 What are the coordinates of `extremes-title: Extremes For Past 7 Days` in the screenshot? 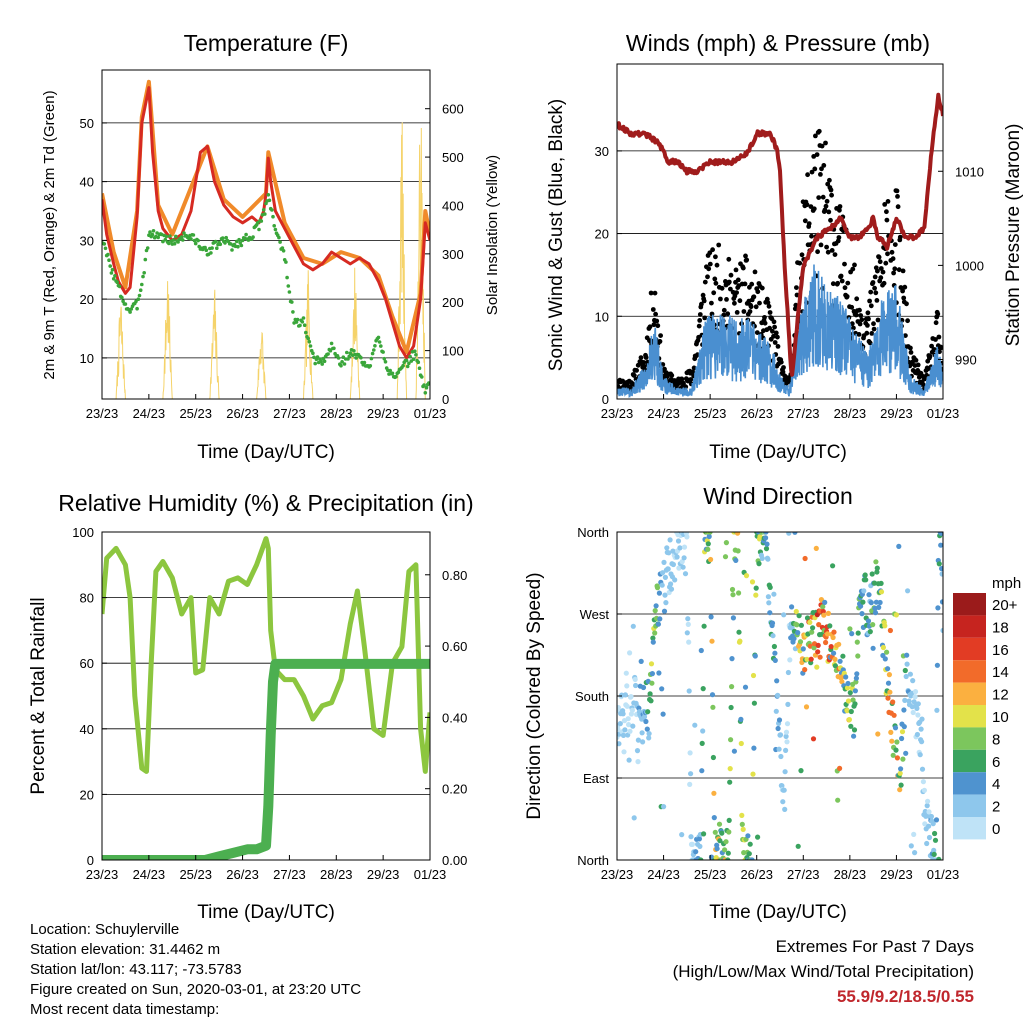 It's located at (874, 946).